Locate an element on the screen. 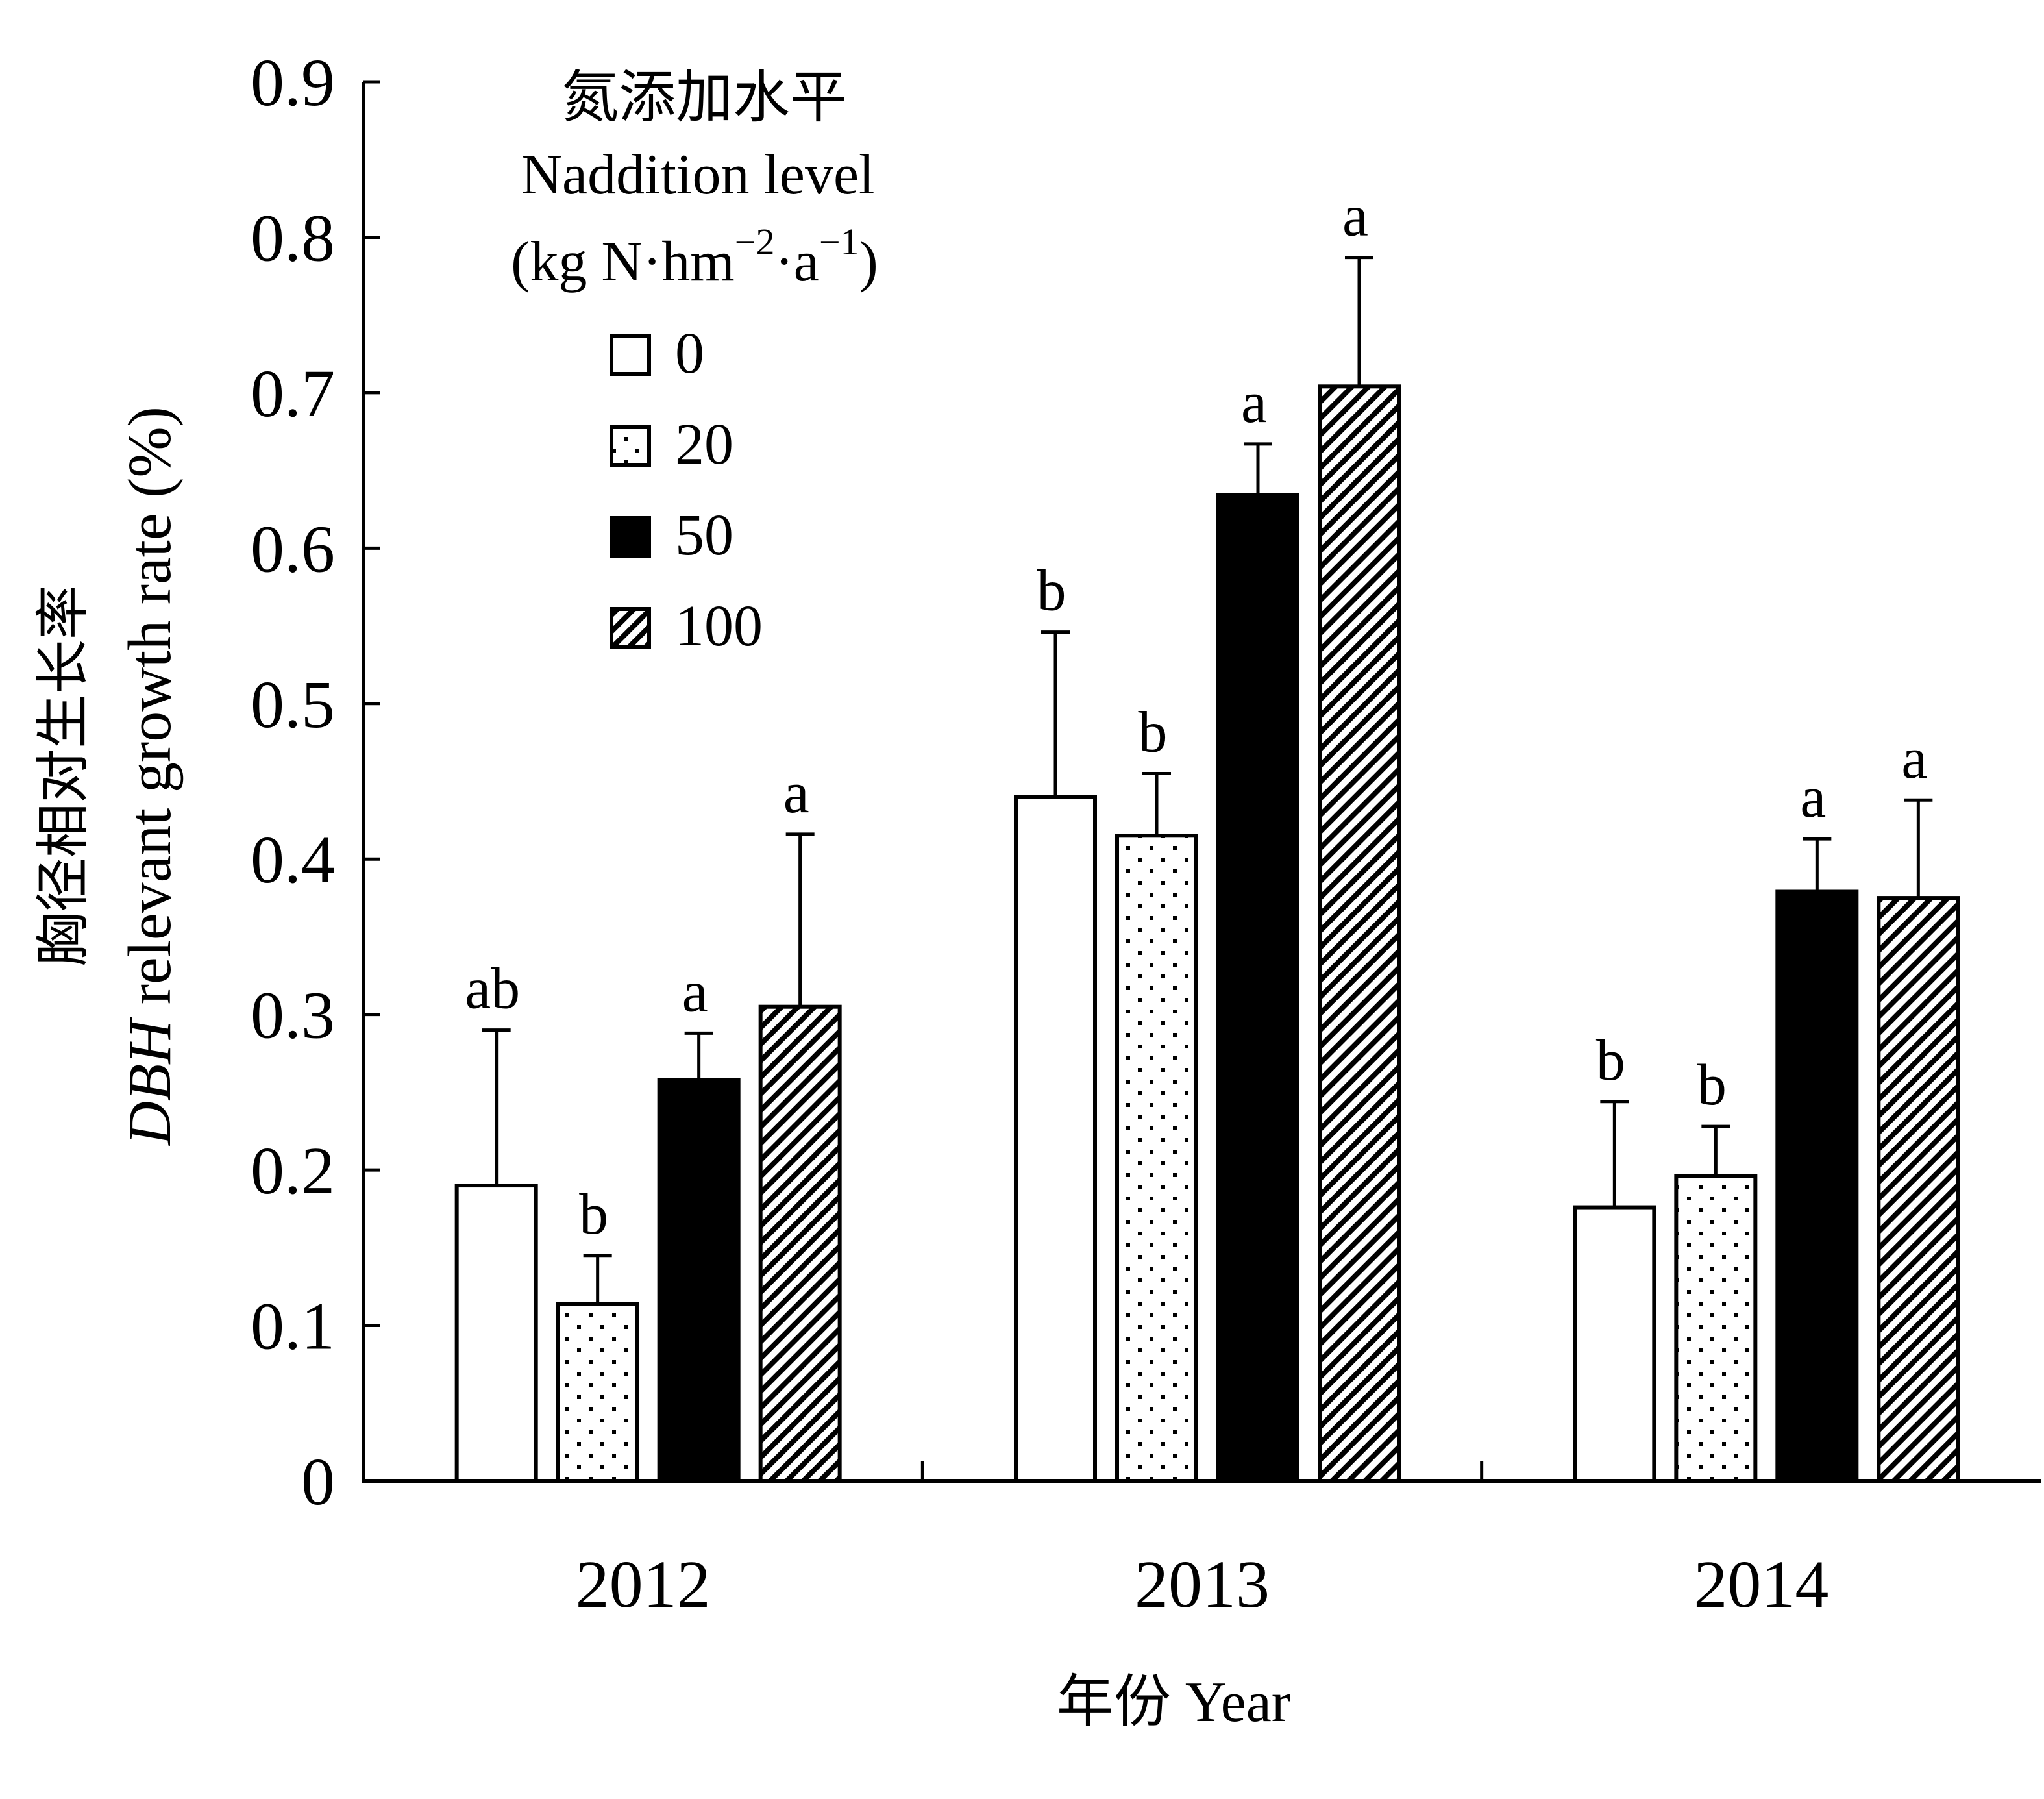 This screenshot has height=1799, width=2044. y-axis-ticks: 0 0.1 0.2 0.3 0.4 0.5 0.6 0.7 0.8 0.9 is located at coordinates (315, 782).